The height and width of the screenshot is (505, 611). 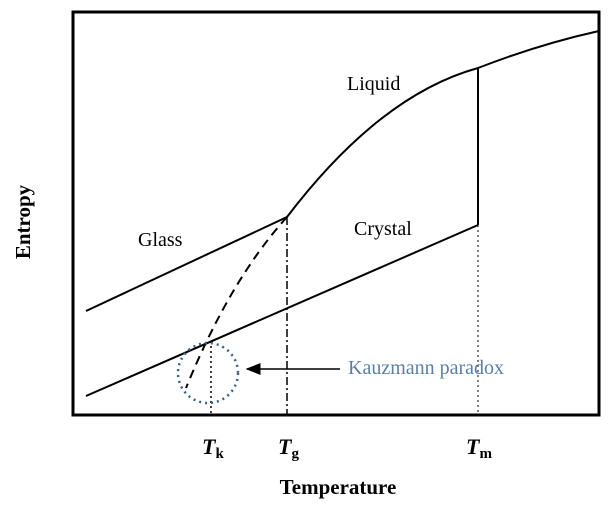 I want to click on annotation: Kauzmann paradox, so click(x=426, y=368).